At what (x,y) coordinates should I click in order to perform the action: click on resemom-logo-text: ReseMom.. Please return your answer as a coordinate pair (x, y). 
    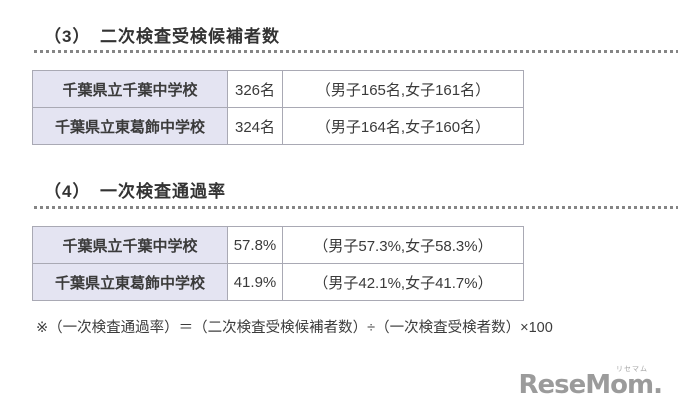
    Looking at the image, I should click on (590, 385).